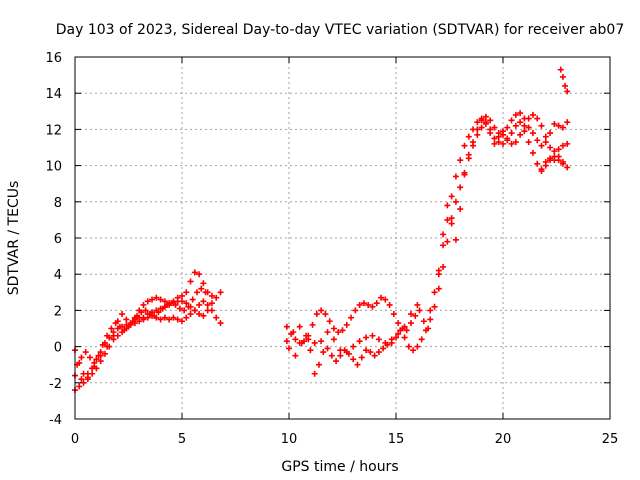 Image resolution: width=640 pixels, height=480 pixels. What do you see at coordinates (14, 238) in the screenshot?
I see `y-axis-label: SDTVAR / TECUs` at bounding box center [14, 238].